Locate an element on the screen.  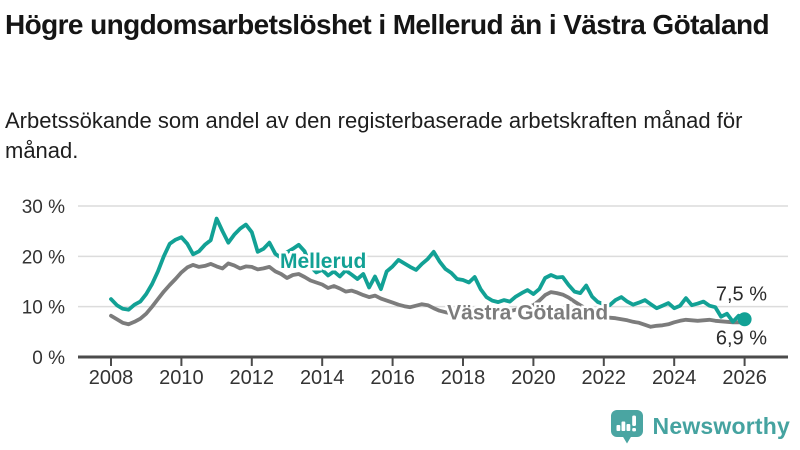
x-axis-label: 2022 is located at coordinates (604, 378).